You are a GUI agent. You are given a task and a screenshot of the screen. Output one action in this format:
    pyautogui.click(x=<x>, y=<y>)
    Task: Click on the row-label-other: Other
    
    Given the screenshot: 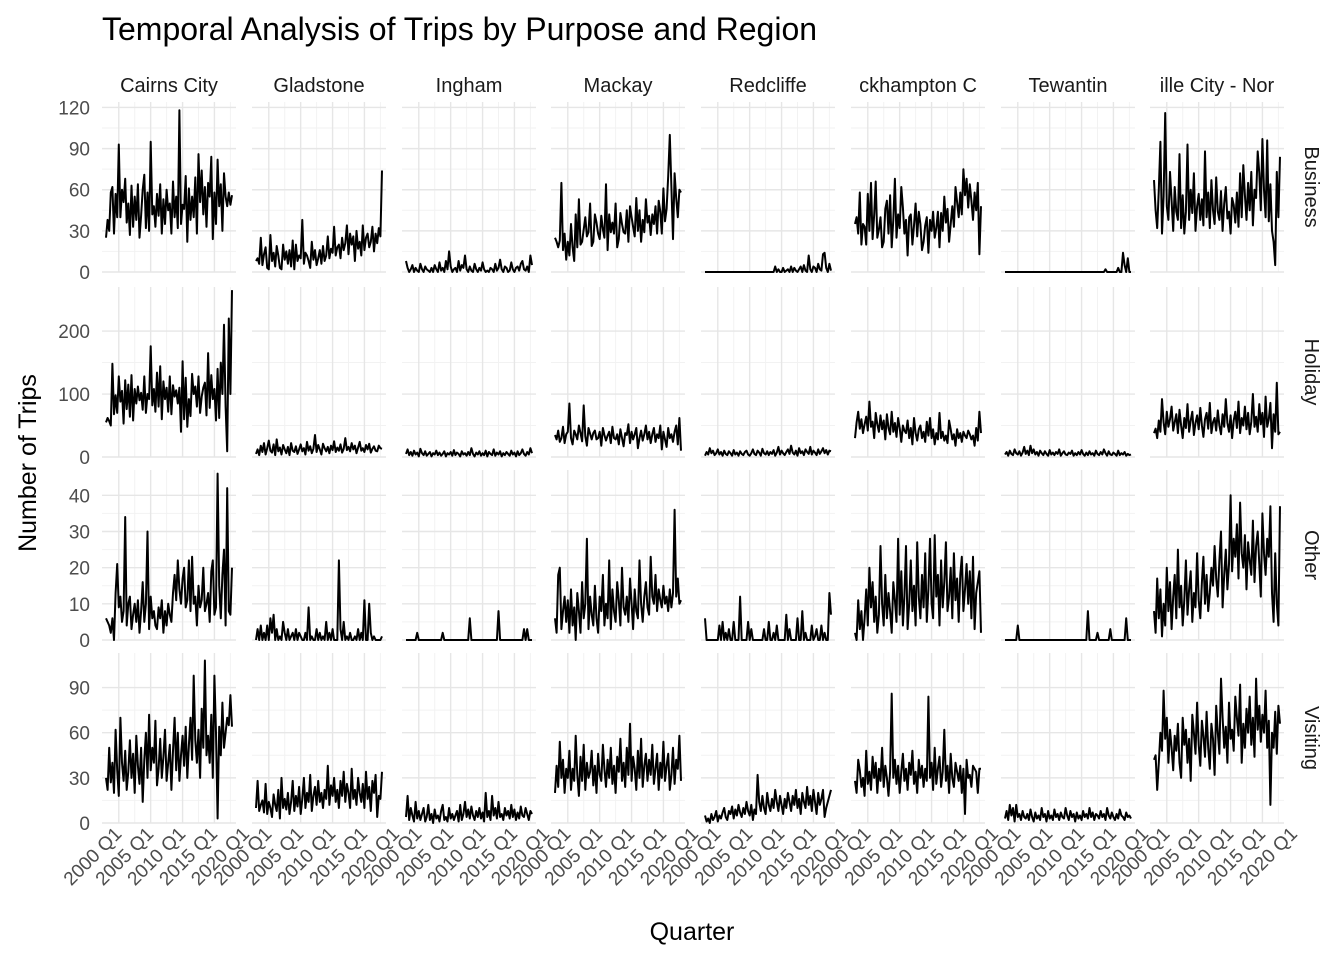 What is the action you would take?
    pyautogui.click(x=1311, y=555)
    